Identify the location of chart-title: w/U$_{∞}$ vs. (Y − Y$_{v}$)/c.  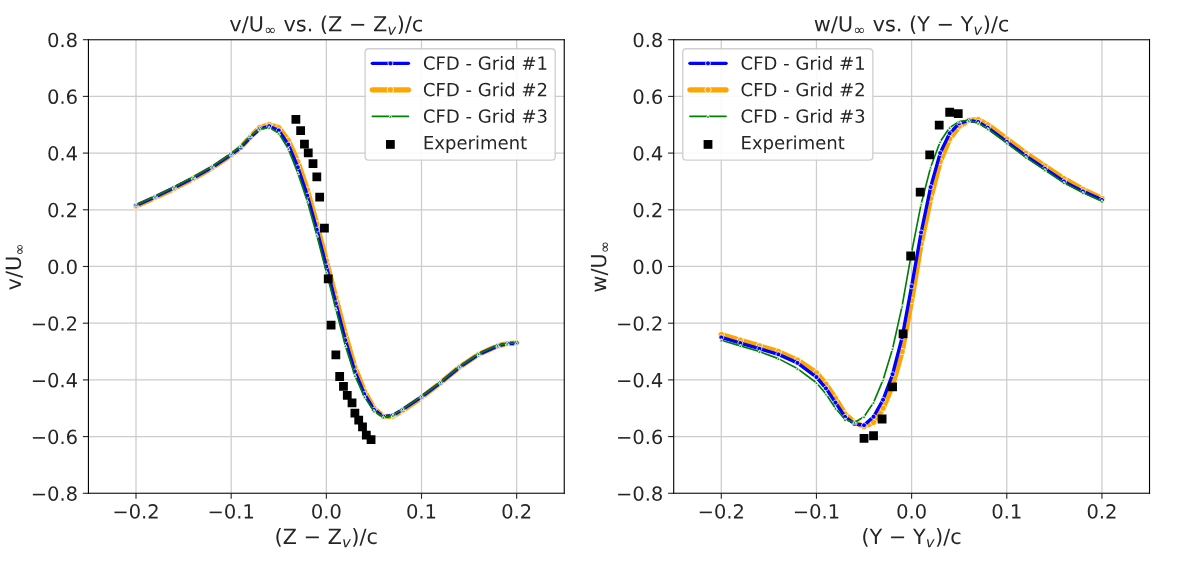
(911, 25).